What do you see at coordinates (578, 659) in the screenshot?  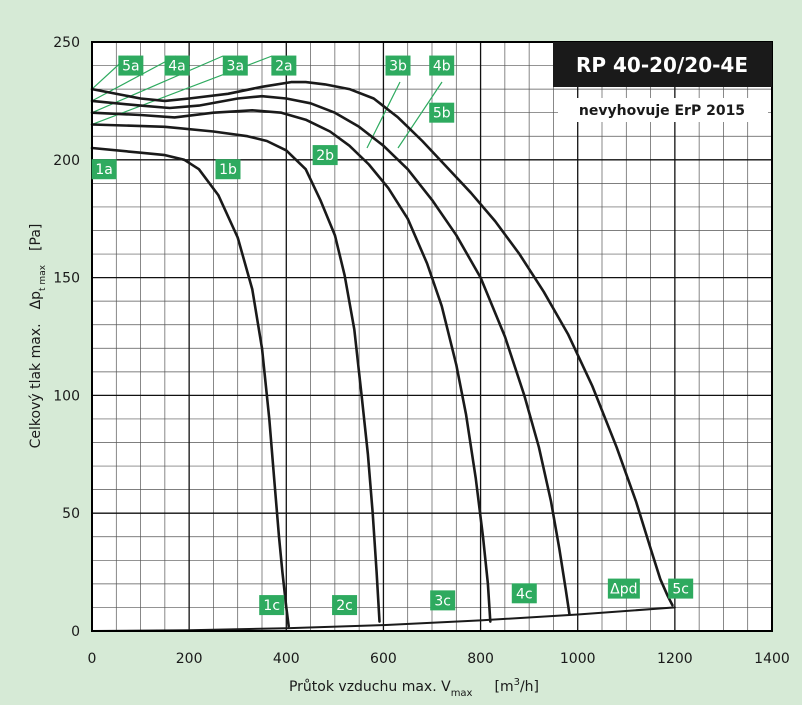 I see `x-tick-label: 1000` at bounding box center [578, 659].